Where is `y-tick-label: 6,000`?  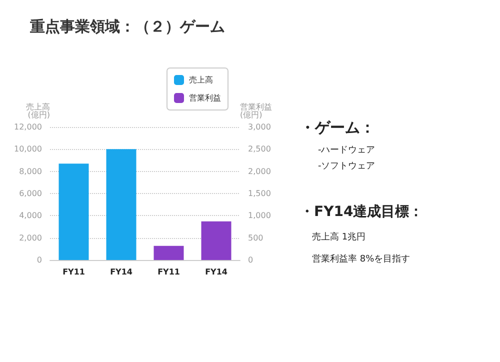 y-tick-label: 6,000 is located at coordinates (30, 193).